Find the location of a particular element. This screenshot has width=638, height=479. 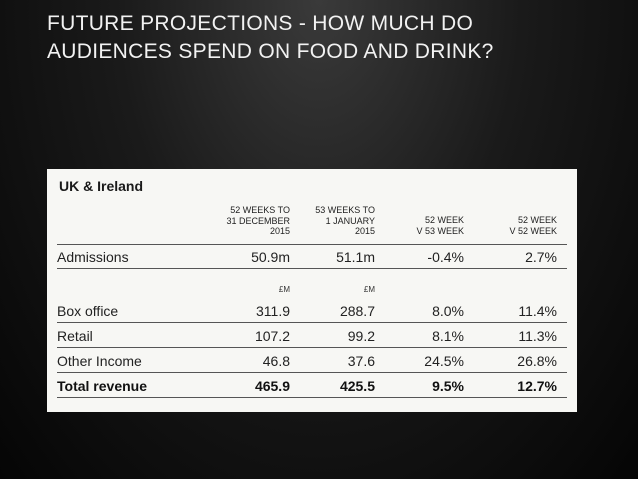

column-header-52-v-52: 52 WEEK V 52 WEEK is located at coordinates (533, 225).